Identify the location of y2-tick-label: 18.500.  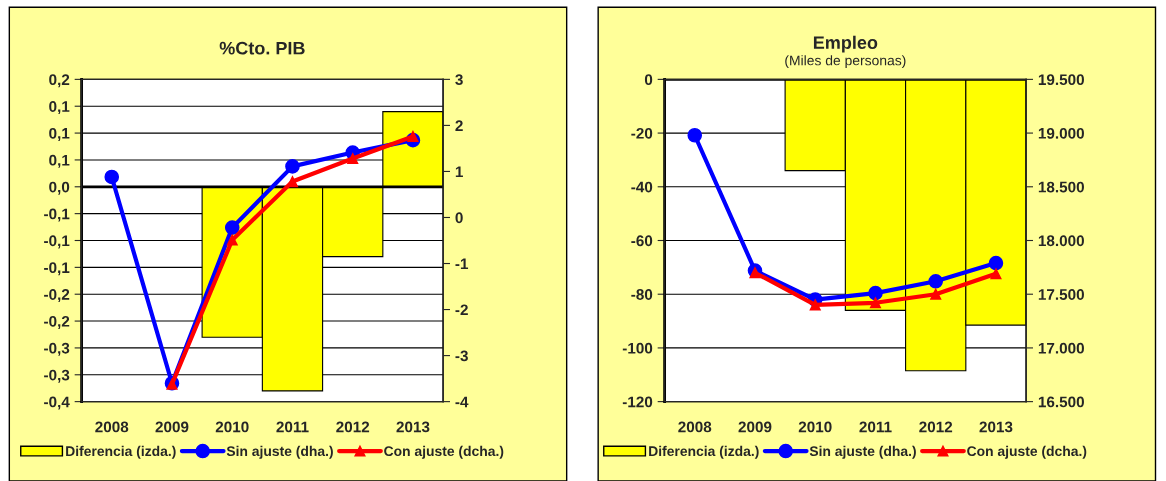
(1061, 187).